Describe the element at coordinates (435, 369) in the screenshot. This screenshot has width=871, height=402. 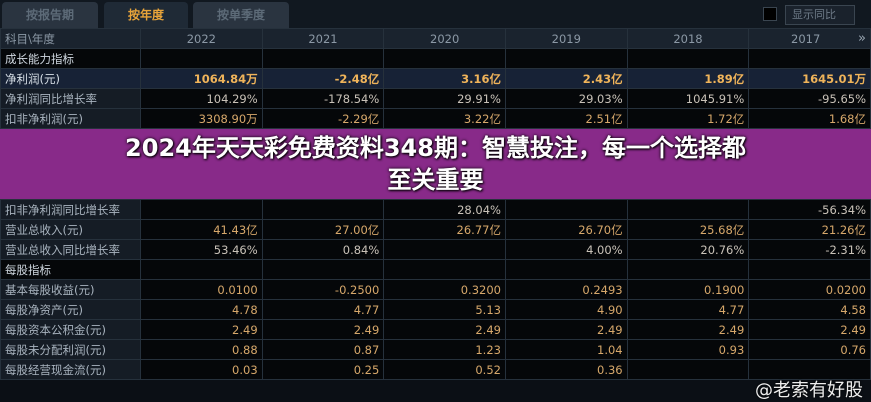
I see `table-row: 每股经营现金流(元) 0.03 0.25 0.52 0.36` at that location.